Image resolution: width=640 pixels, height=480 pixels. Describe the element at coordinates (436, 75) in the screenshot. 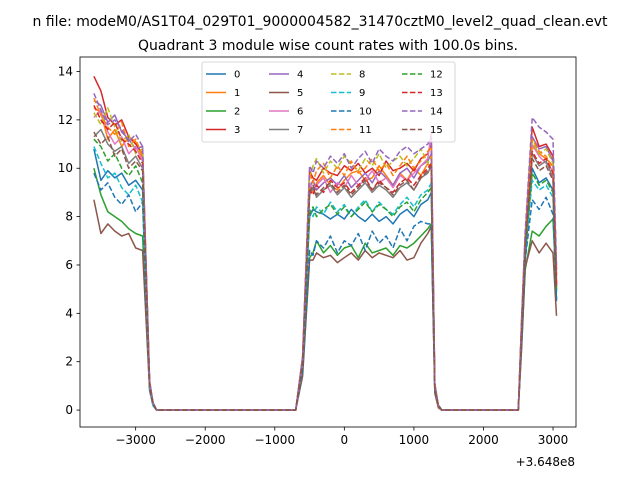

I see `legend-label-12: 12` at that location.